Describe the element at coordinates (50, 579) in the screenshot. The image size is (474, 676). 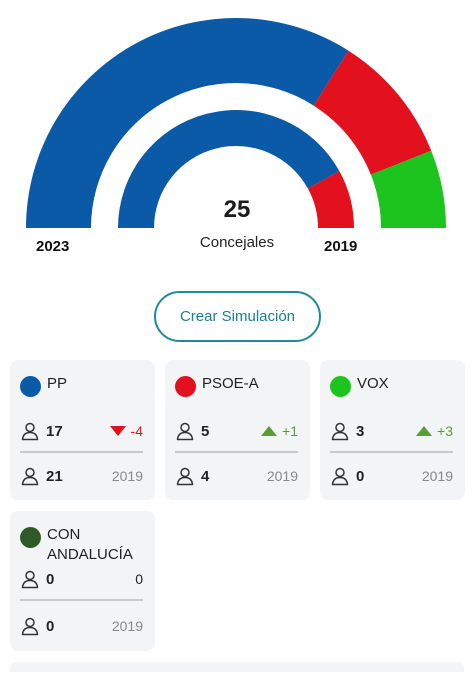
I see `current-seats-value: 0` at that location.